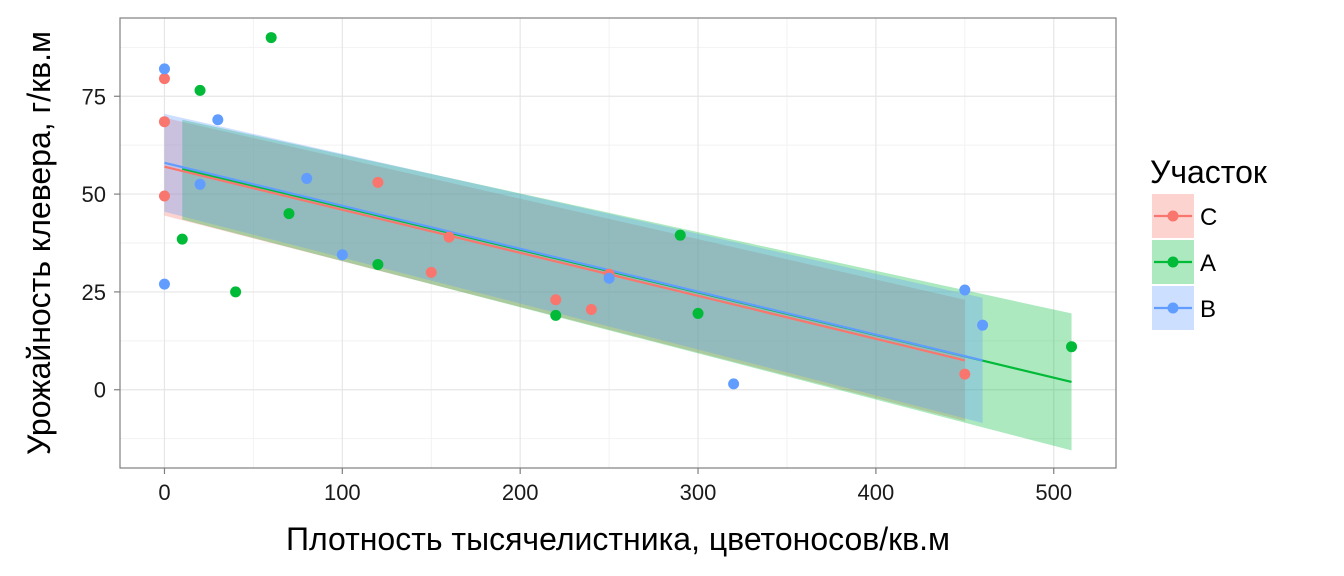 This screenshot has width=1344, height=576. Describe the element at coordinates (1208, 309) in the screenshot. I see `legend-label-b: B` at that location.